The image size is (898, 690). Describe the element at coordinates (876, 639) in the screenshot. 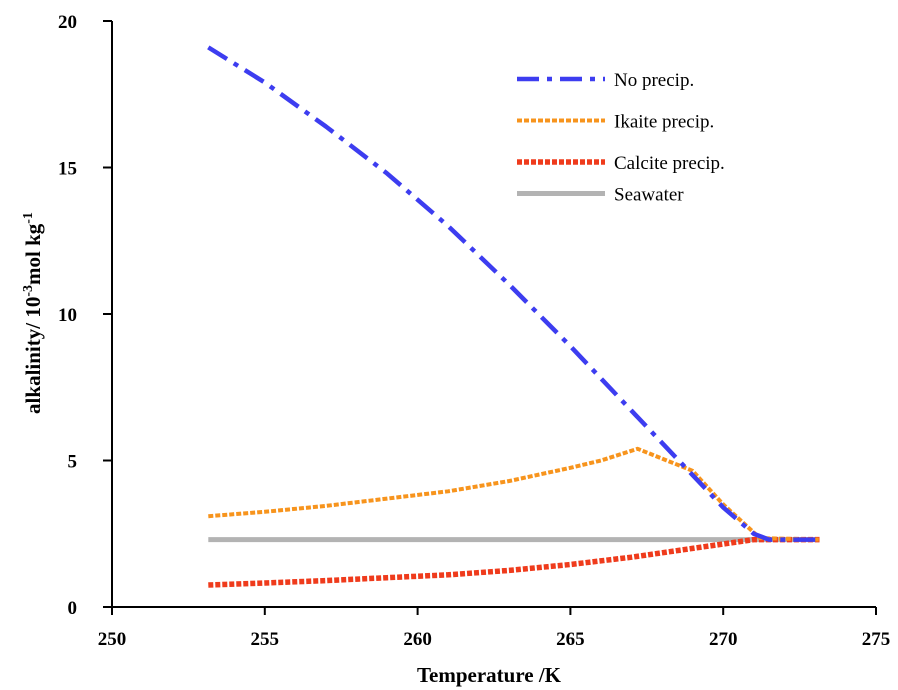

I see `x-tick-label: 275` at that location.